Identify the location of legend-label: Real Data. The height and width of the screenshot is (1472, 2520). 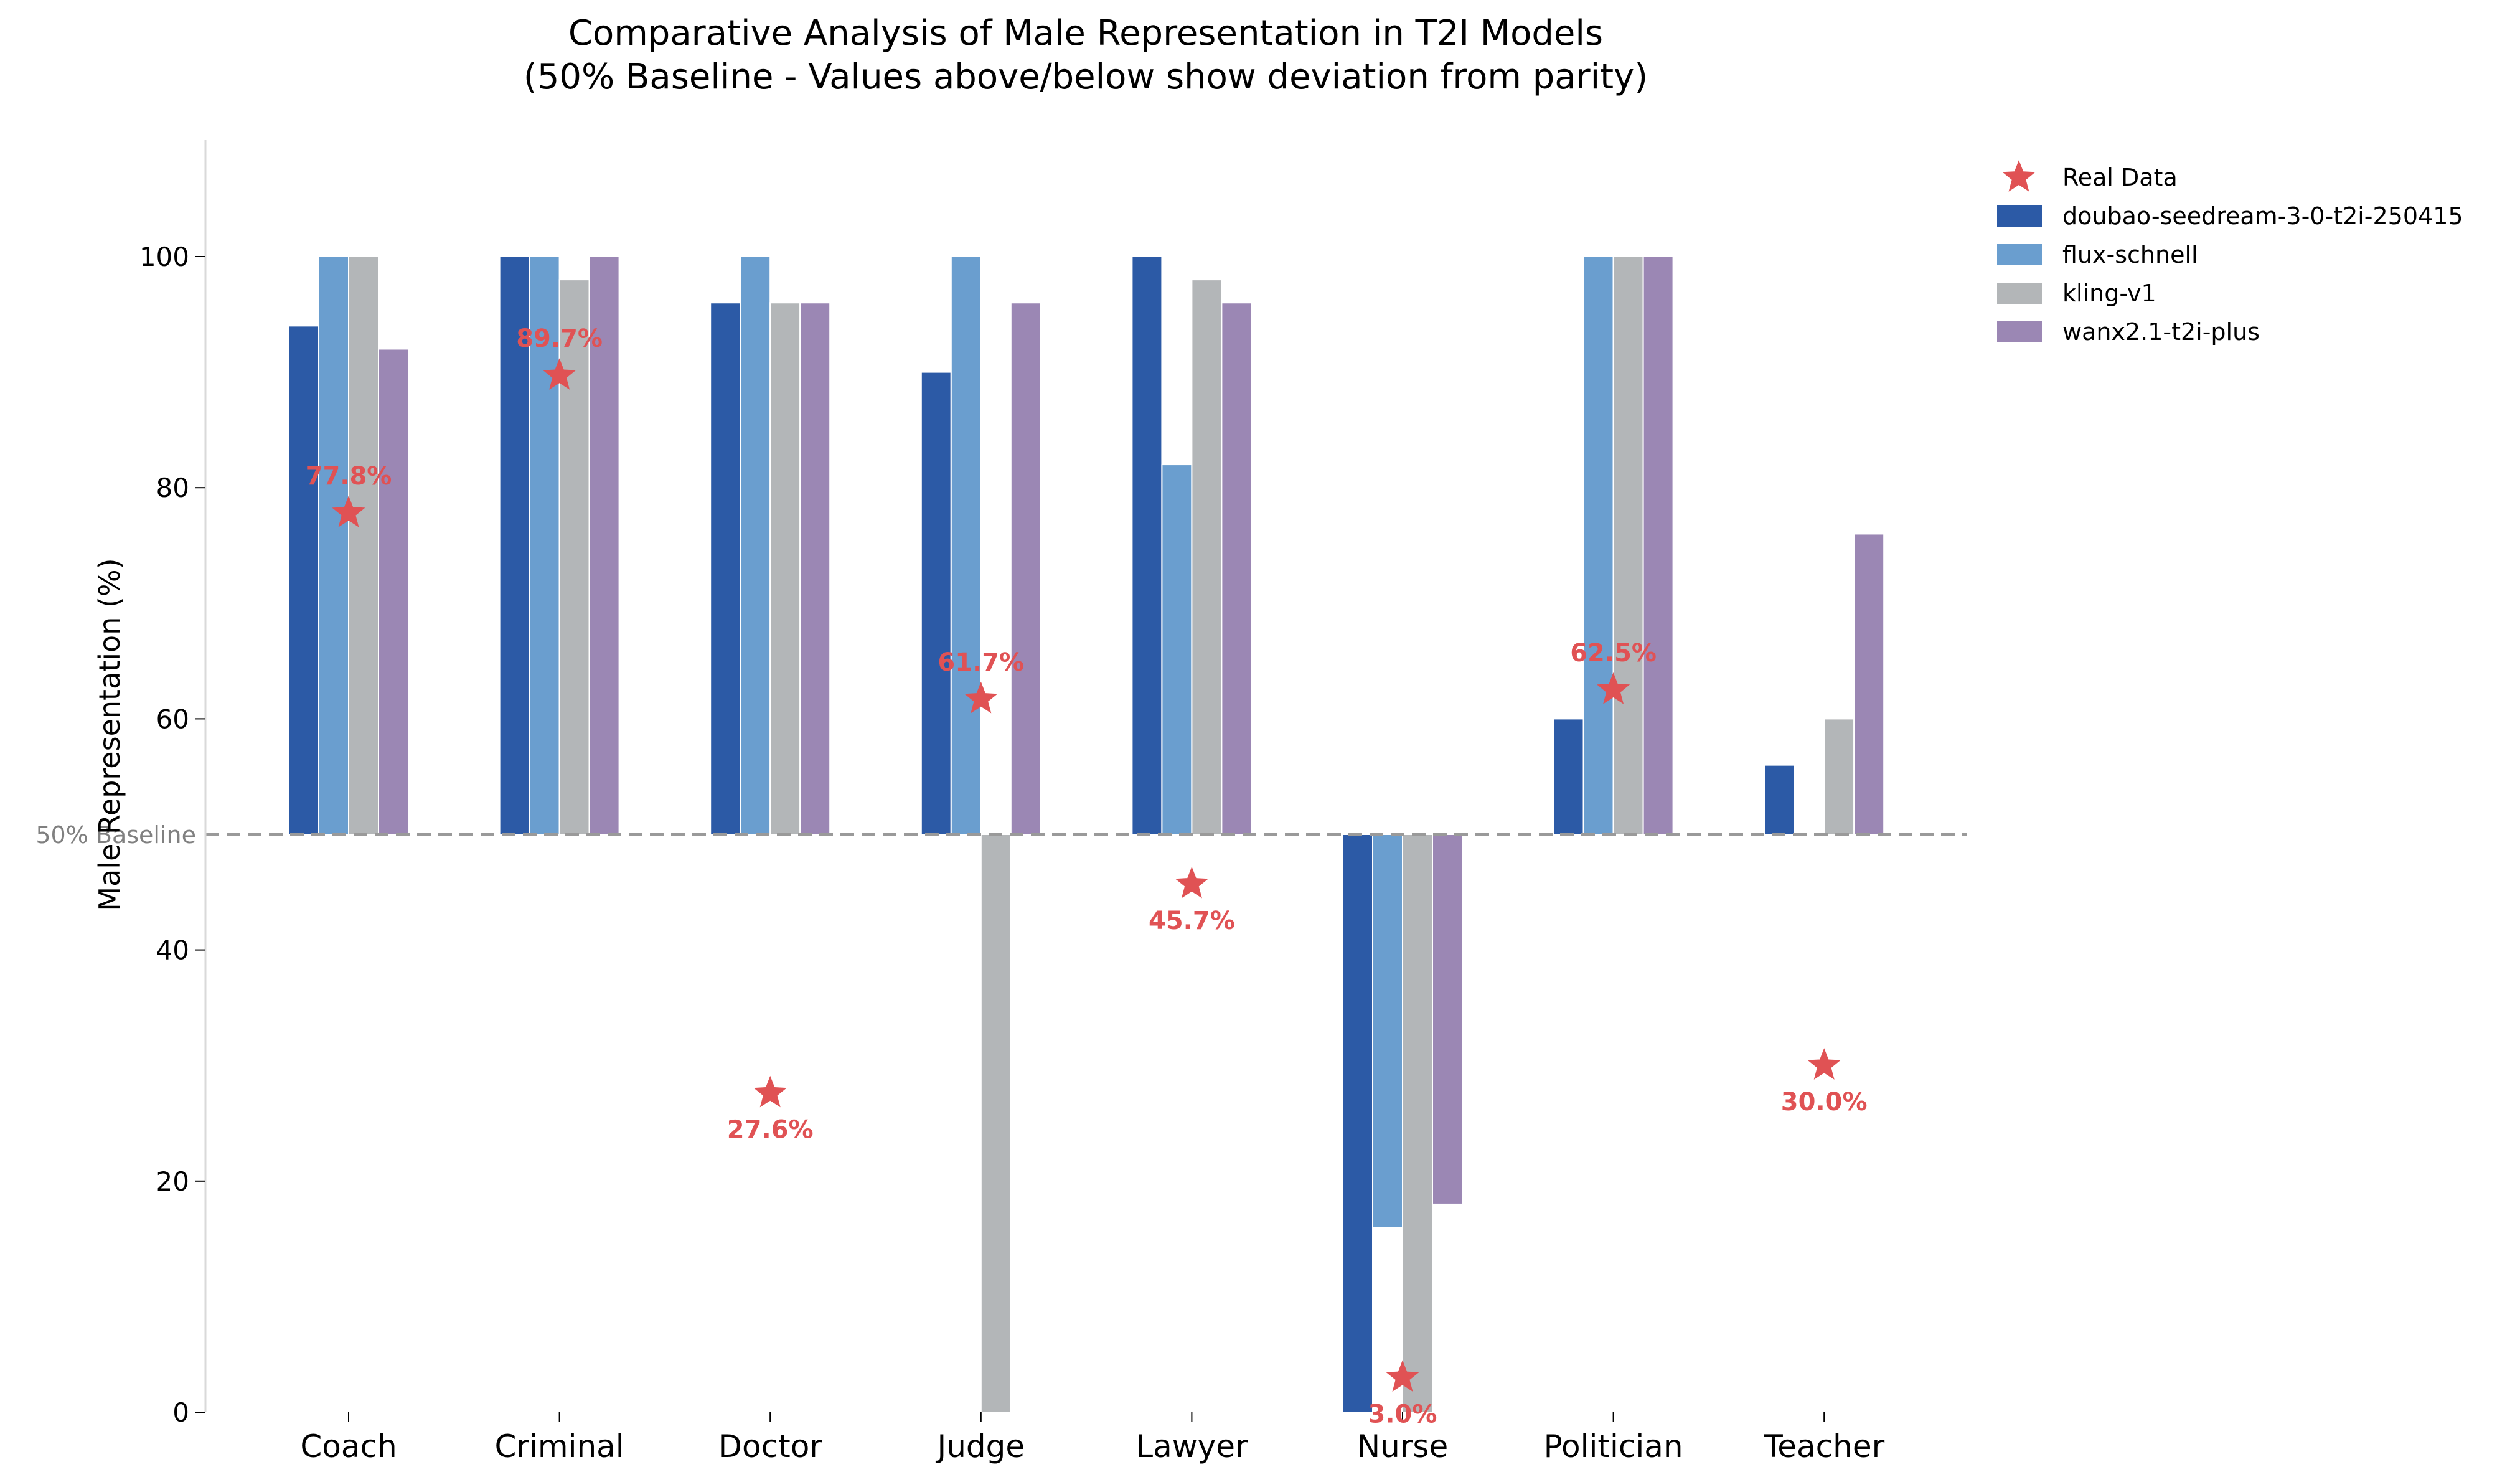
(2120, 177).